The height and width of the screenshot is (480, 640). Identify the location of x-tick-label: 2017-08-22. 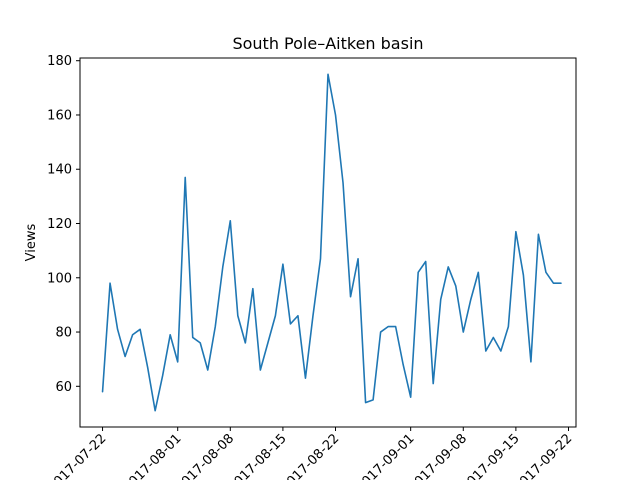
(310, 455).